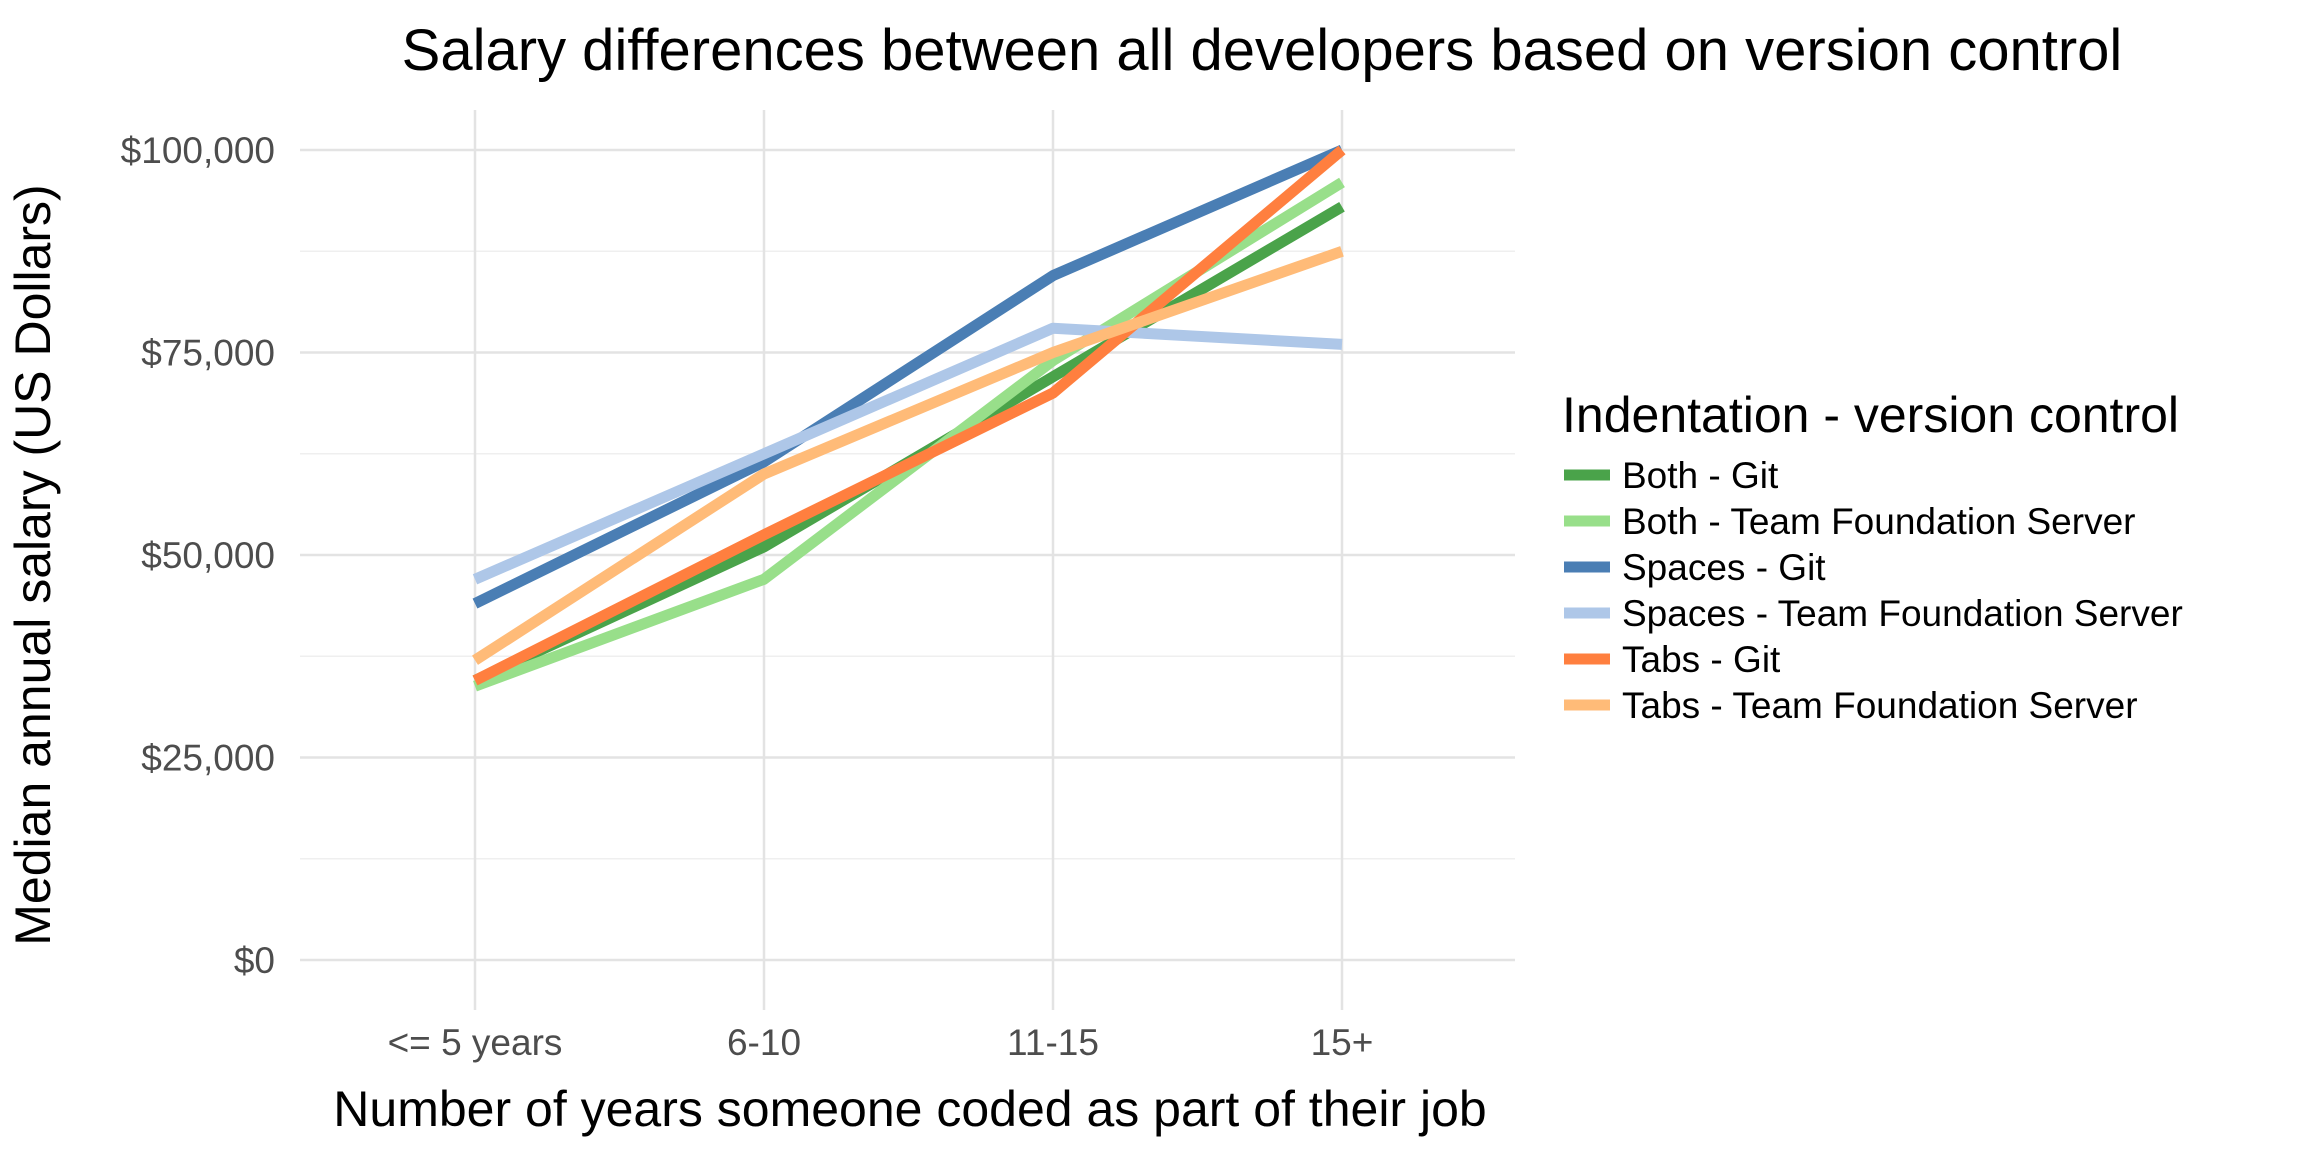 Image resolution: width=2304 pixels, height=1152 pixels. I want to click on y-tick-label: $25,000, so click(208, 758).